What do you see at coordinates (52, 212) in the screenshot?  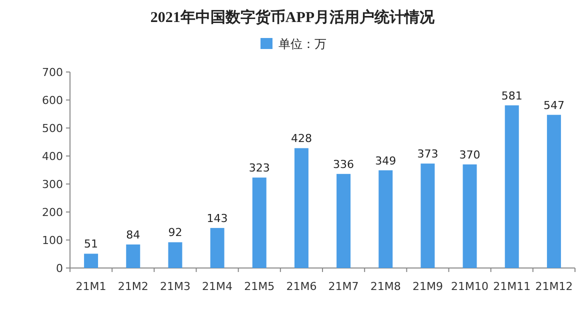 I see `y-tick-label: 200` at bounding box center [52, 212].